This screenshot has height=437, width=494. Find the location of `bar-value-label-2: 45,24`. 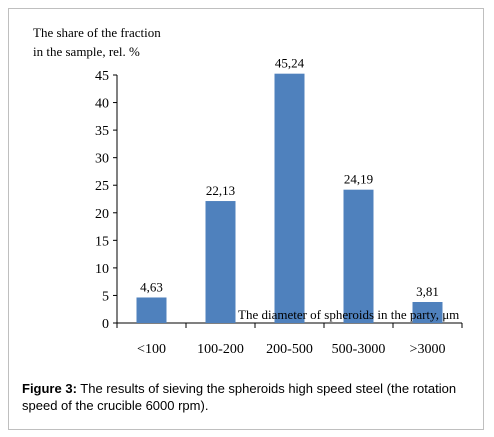

bar-value-label-2: 45,24 is located at coordinates (290, 63).